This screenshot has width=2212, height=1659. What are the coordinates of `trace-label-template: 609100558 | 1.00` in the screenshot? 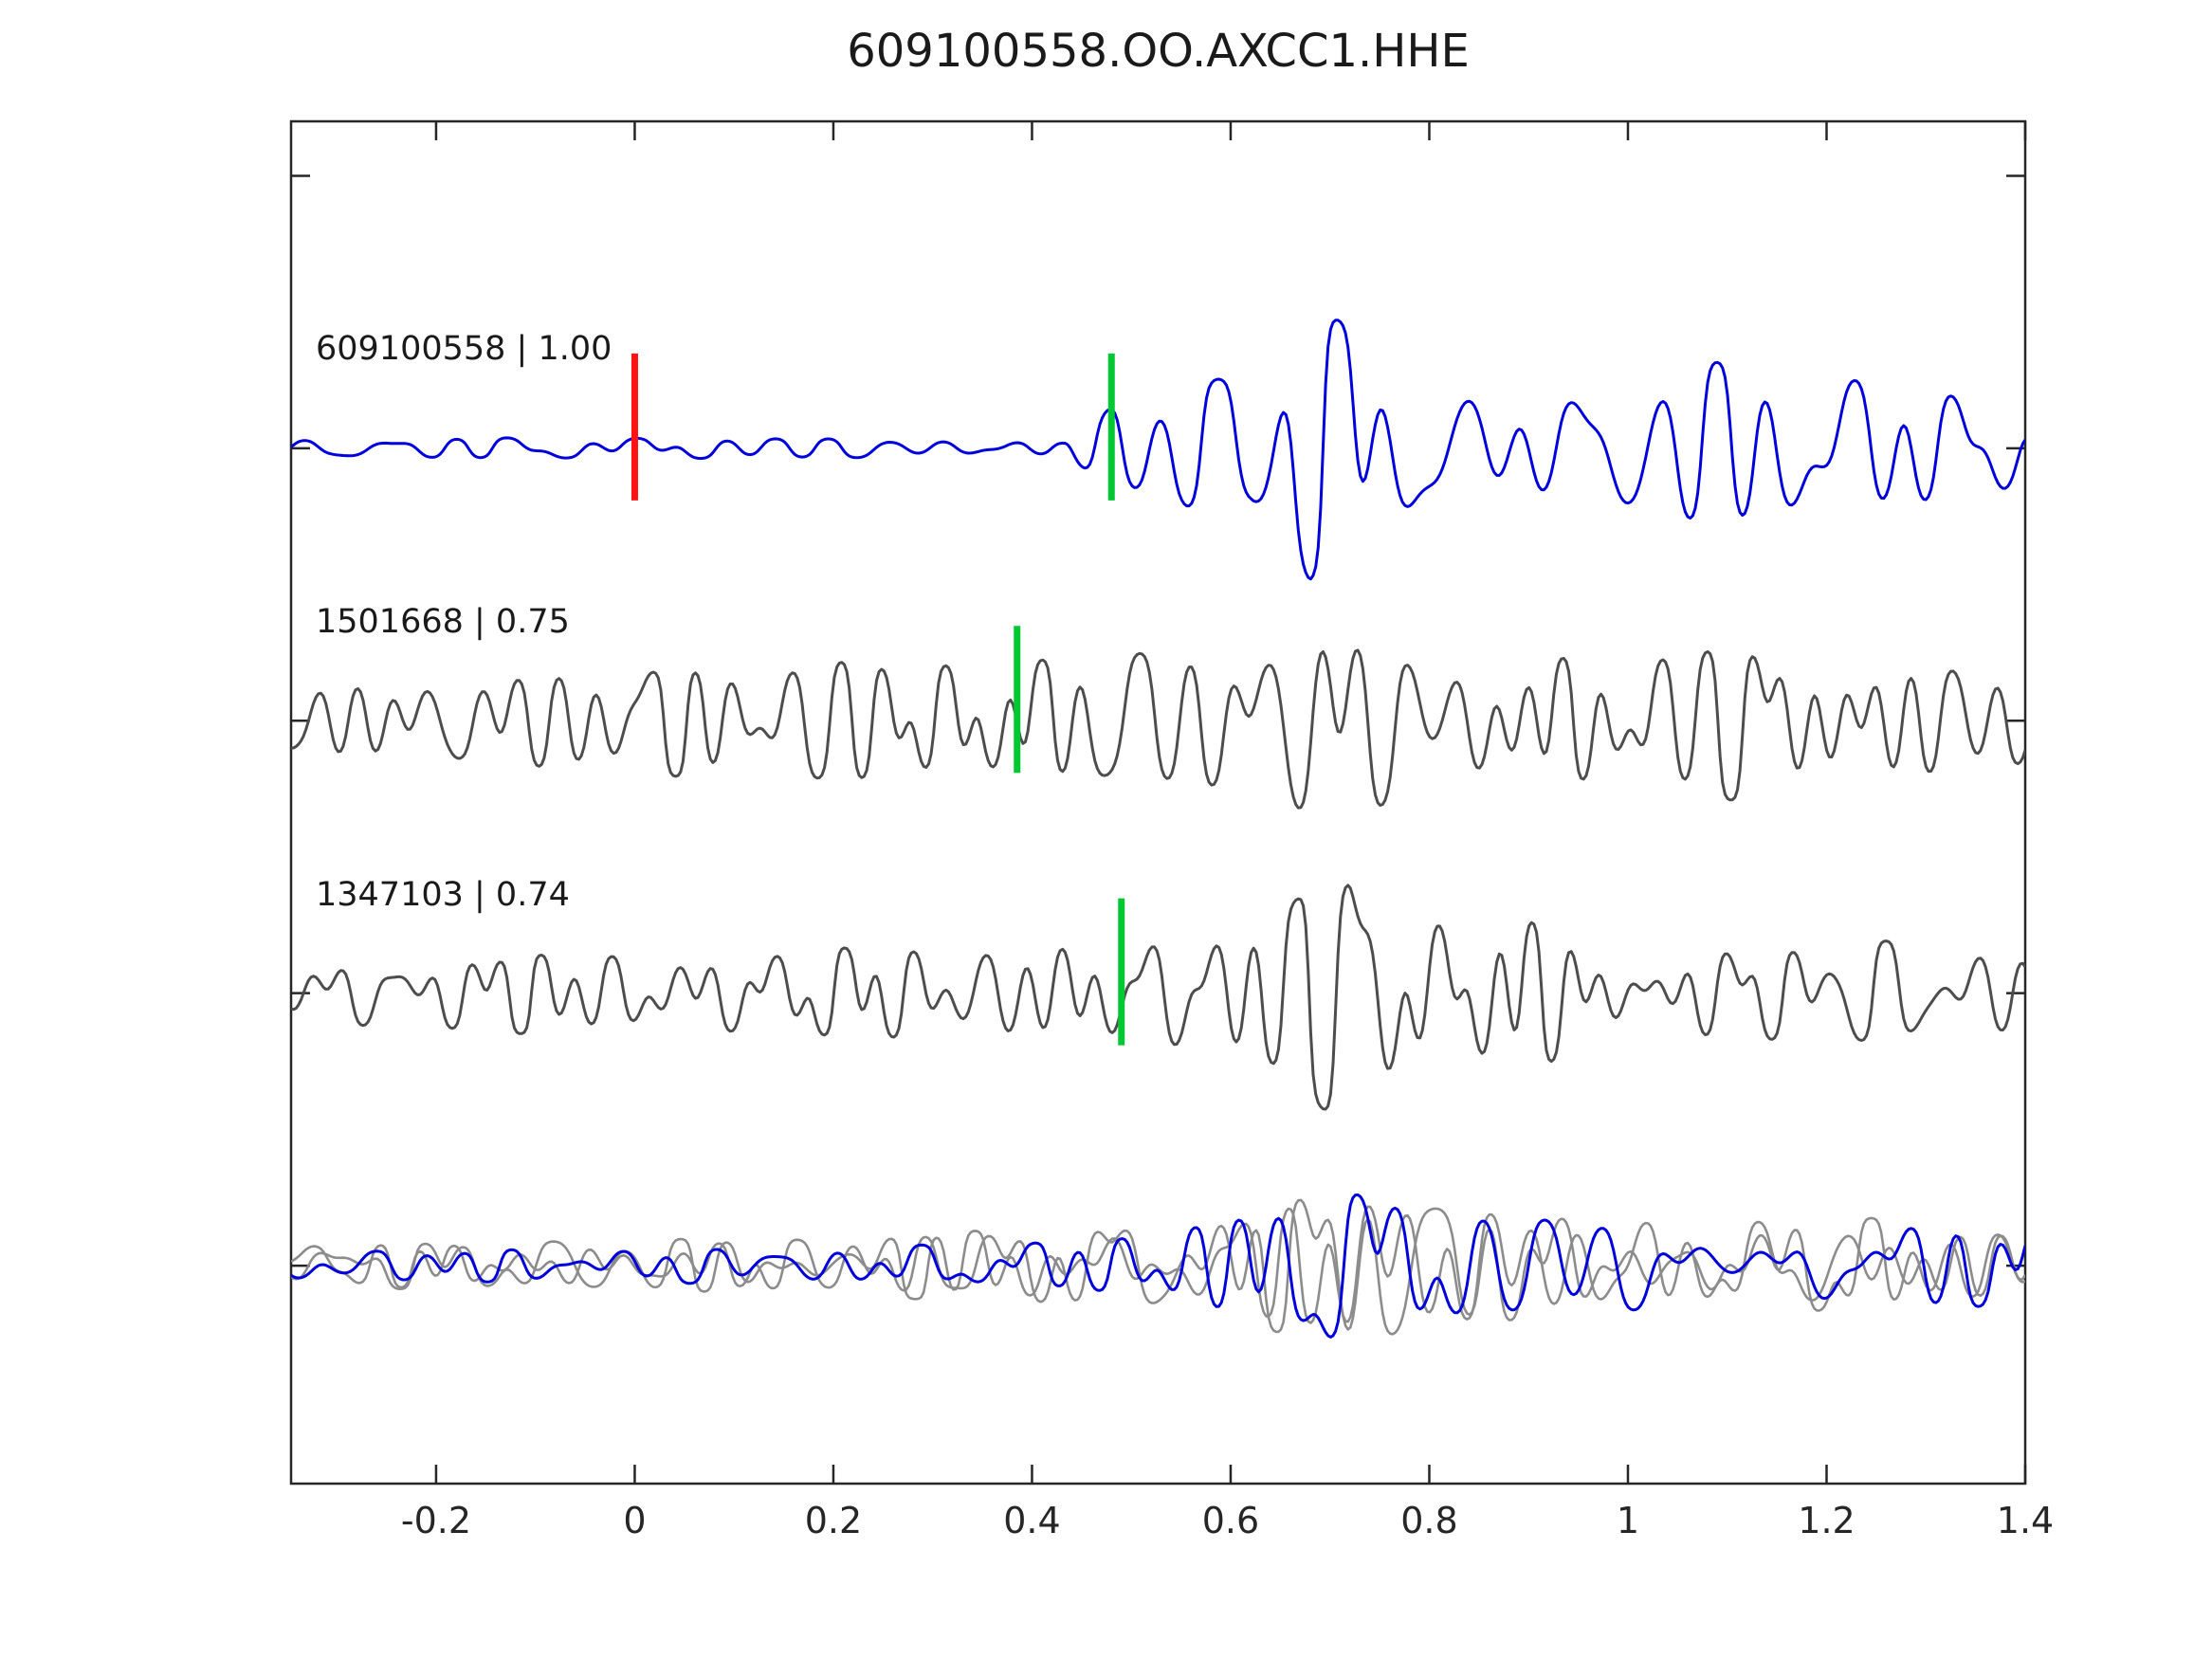 It's located at (464, 349).